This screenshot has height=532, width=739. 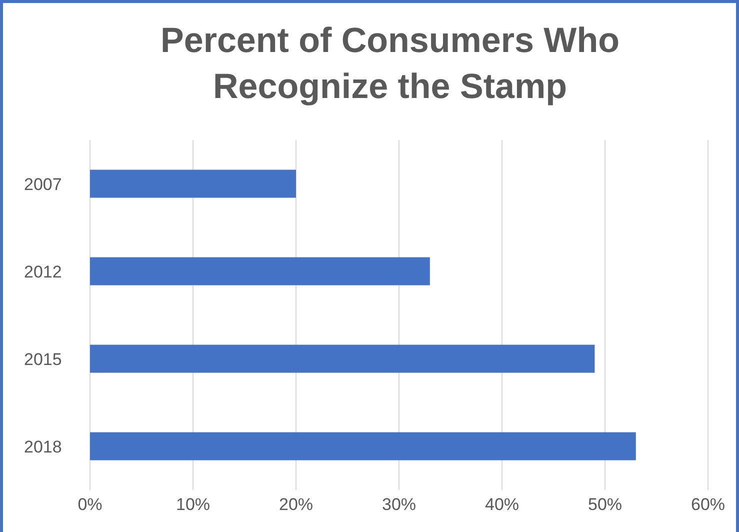 What do you see at coordinates (399, 504) in the screenshot?
I see `x-tick-label: 30%` at bounding box center [399, 504].